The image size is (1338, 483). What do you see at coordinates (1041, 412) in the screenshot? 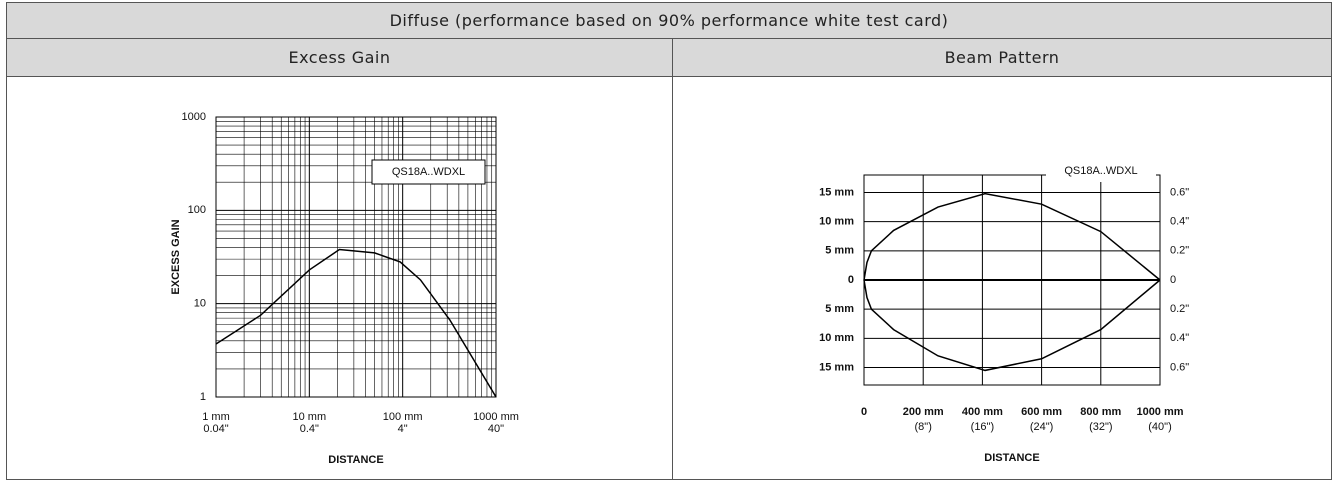
I see `x-tick-label: 600 mm` at bounding box center [1041, 412].